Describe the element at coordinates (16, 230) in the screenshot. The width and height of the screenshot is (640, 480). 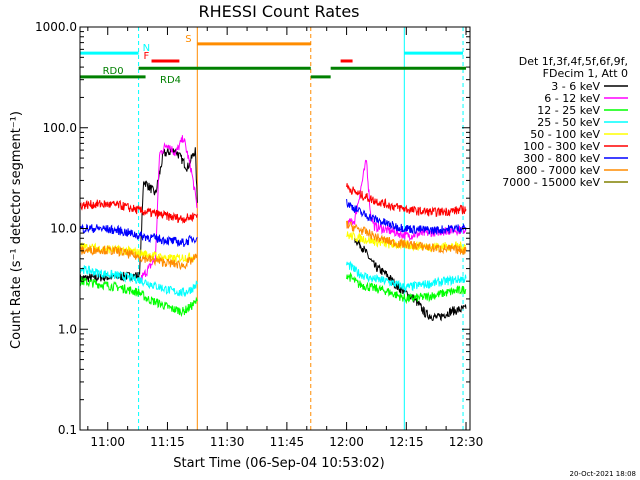
I see `y-axis-label: Count Rate (s⁻¹ detector segment⁻¹)` at that location.